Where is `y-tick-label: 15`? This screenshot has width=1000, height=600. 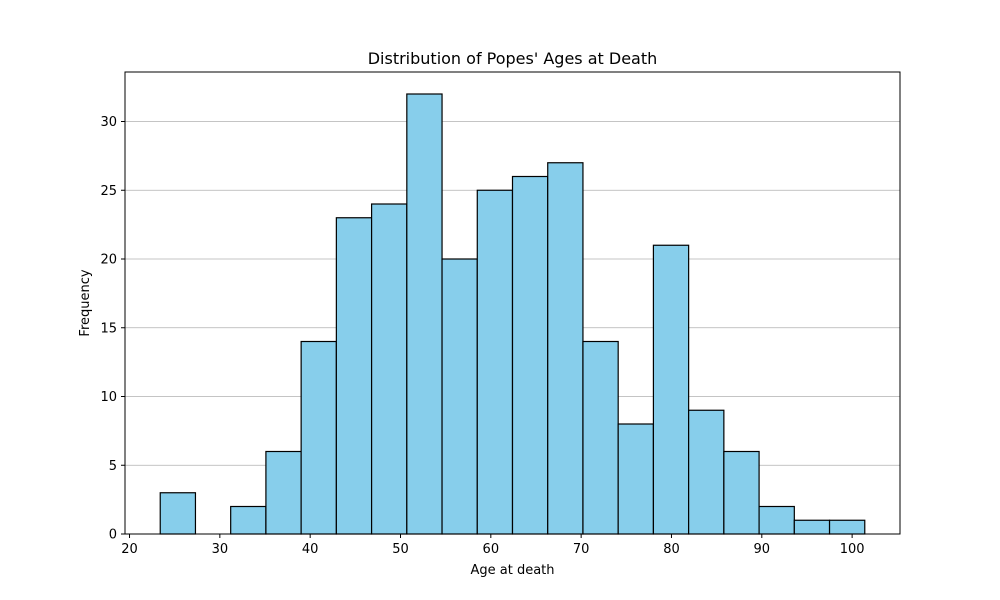
y-tick-label: 15 is located at coordinates (108, 328).